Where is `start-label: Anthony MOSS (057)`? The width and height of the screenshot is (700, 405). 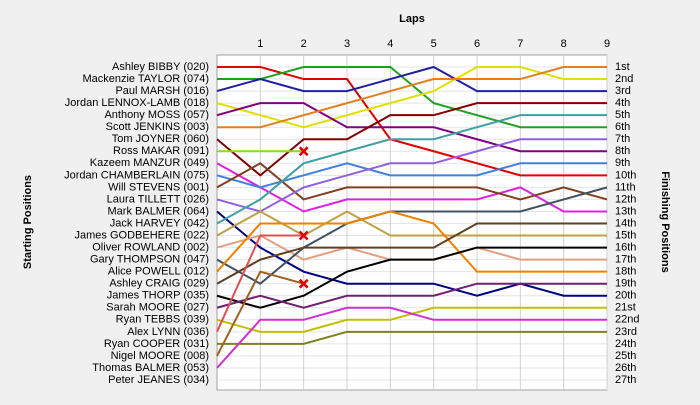 start-label: Anthony MOSS (057) is located at coordinates (156, 115).